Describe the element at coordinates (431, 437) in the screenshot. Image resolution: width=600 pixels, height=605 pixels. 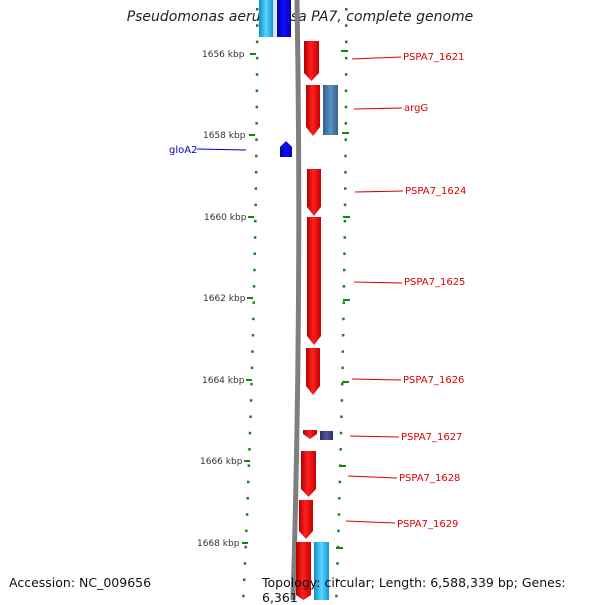
I see `gene-label: PSPA7_1627` at that location.